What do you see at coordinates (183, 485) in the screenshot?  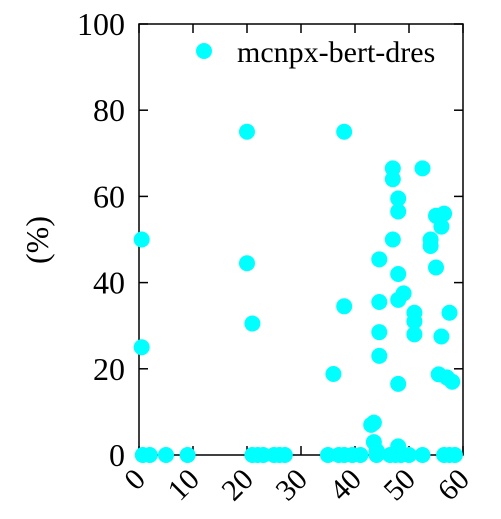 I see `x-tick-label: 10` at bounding box center [183, 485].